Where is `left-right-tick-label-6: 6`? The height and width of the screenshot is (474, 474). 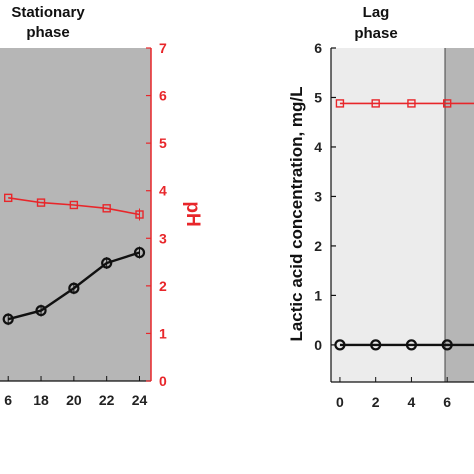 left-right-tick-label-6: 6 is located at coordinates (163, 96).